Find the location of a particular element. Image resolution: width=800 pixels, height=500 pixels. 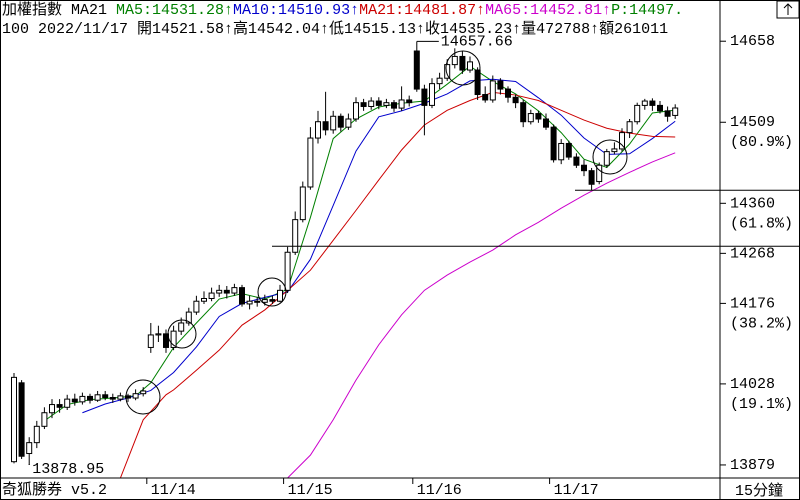

fib-label: (38.2%) is located at coordinates (761, 323).